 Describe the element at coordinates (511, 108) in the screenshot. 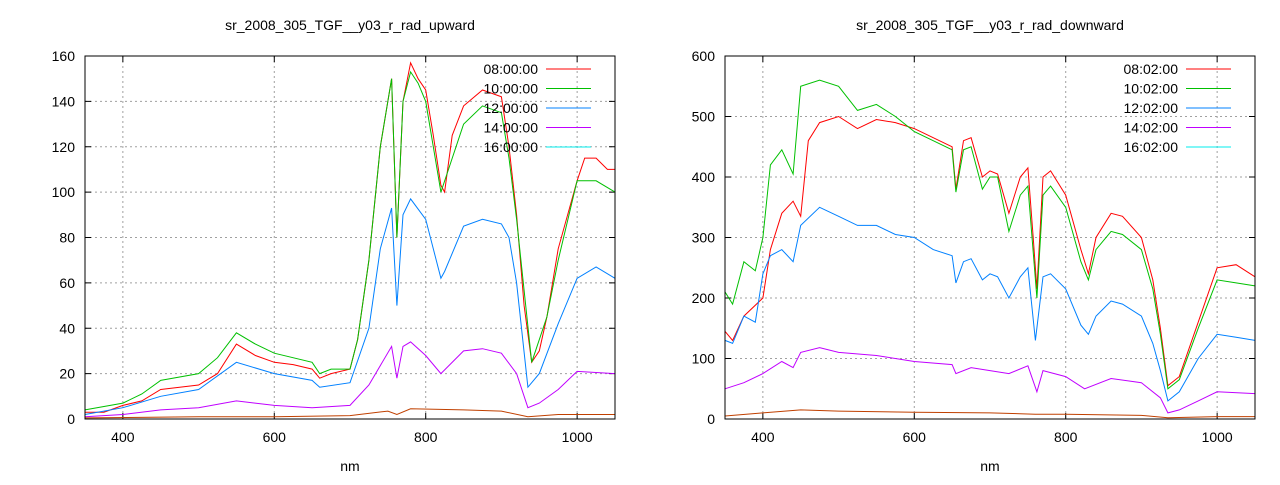

I see `legend-label: 12:00:00` at that location.